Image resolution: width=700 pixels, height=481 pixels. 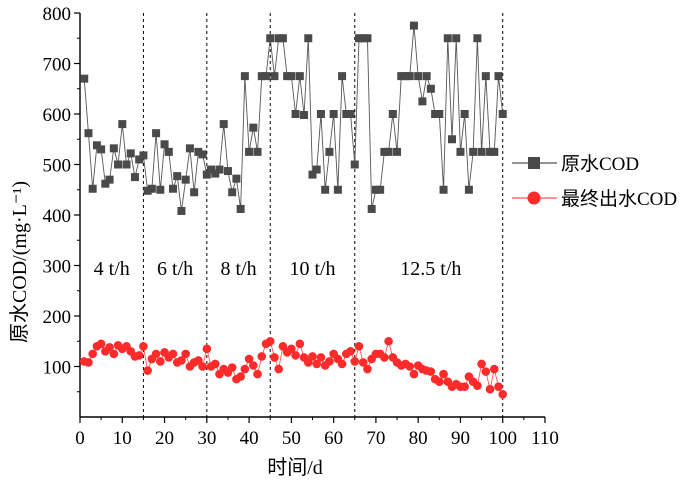 I want to click on x-tick-label: 0, so click(x=80, y=438).